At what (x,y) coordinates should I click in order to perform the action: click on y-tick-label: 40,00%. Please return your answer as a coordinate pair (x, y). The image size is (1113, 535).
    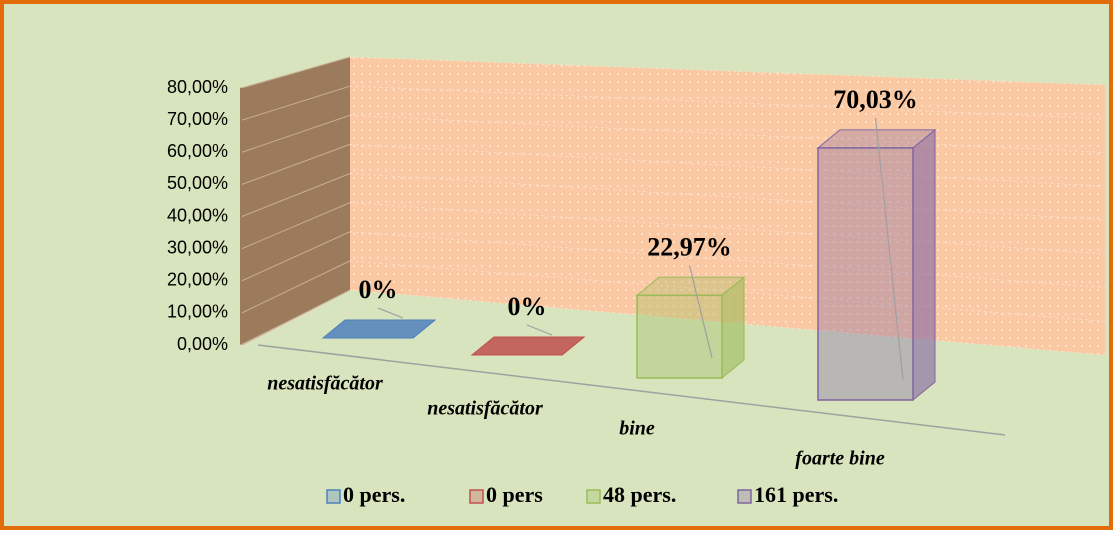
    Looking at the image, I should click on (197, 215).